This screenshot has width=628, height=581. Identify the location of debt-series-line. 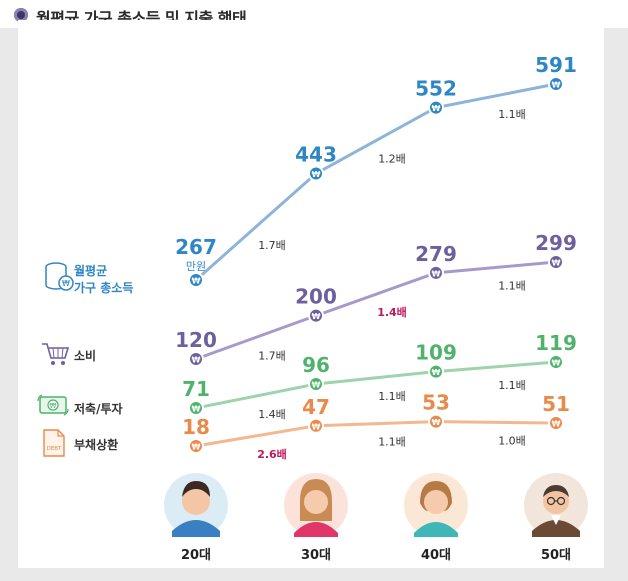
(376, 434).